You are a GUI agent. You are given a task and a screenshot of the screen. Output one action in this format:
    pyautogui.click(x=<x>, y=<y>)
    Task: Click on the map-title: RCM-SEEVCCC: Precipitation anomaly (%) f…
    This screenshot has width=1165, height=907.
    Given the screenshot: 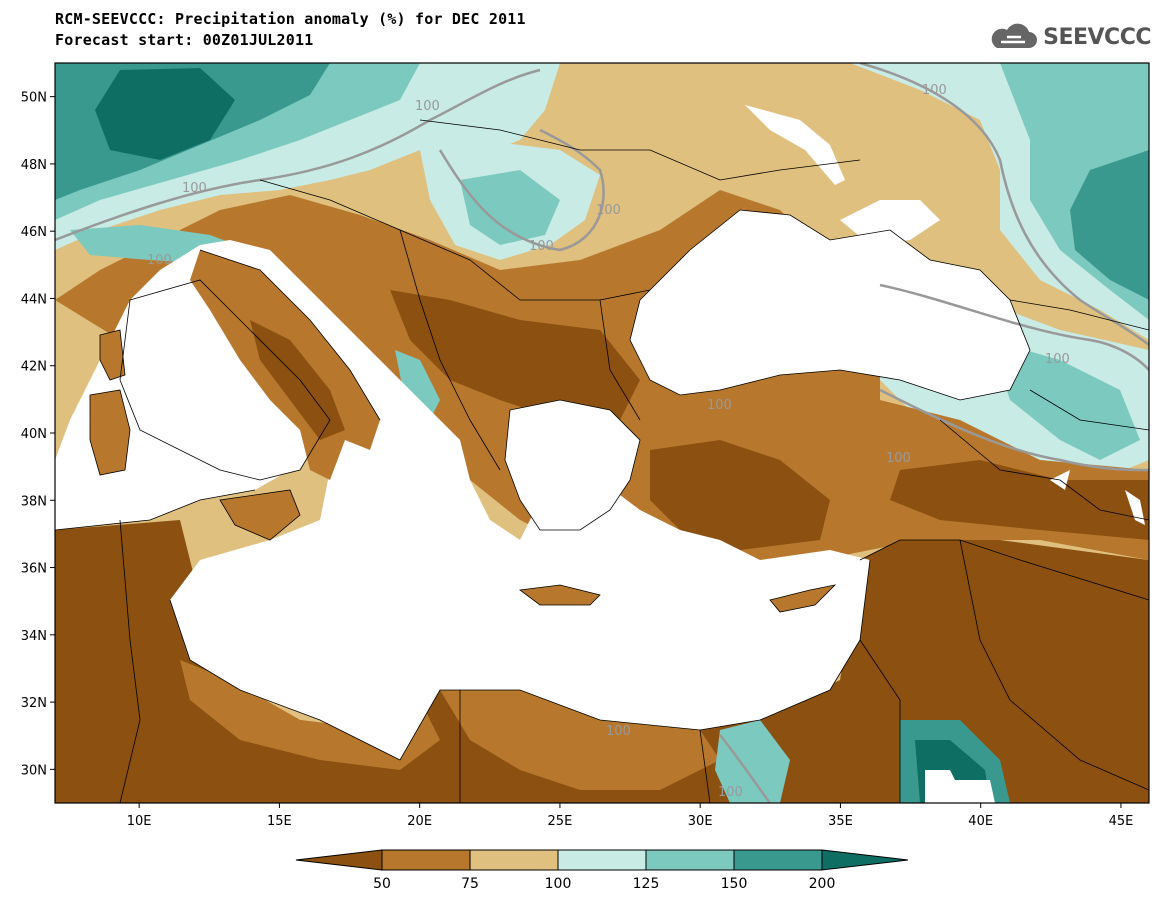 What is the action you would take?
    pyautogui.click(x=290, y=19)
    